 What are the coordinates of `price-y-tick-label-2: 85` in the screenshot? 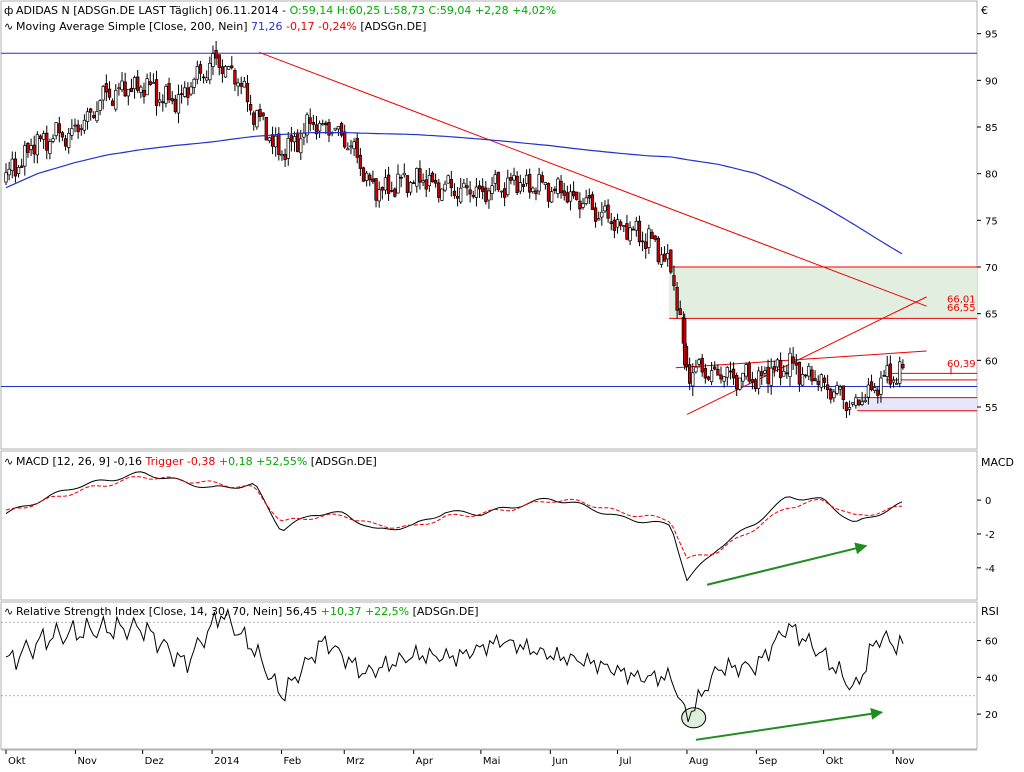 It's located at (991, 128).